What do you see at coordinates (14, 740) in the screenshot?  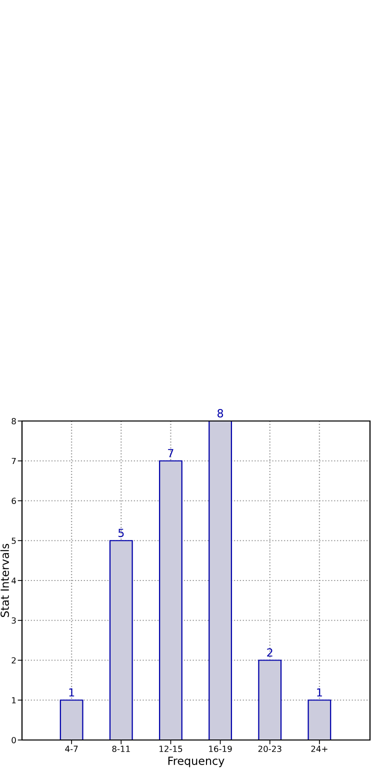 I see `y-tick-label: 0` at bounding box center [14, 740].